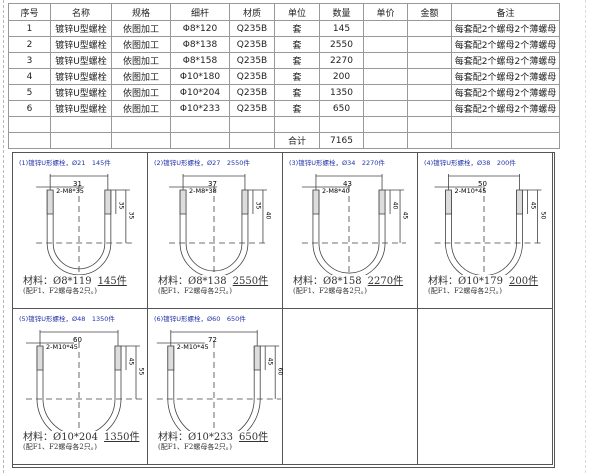 This screenshot has height=473, width=600. What do you see at coordinates (341, 92) in the screenshot?
I see `table-cell: 1350` at bounding box center [341, 92].